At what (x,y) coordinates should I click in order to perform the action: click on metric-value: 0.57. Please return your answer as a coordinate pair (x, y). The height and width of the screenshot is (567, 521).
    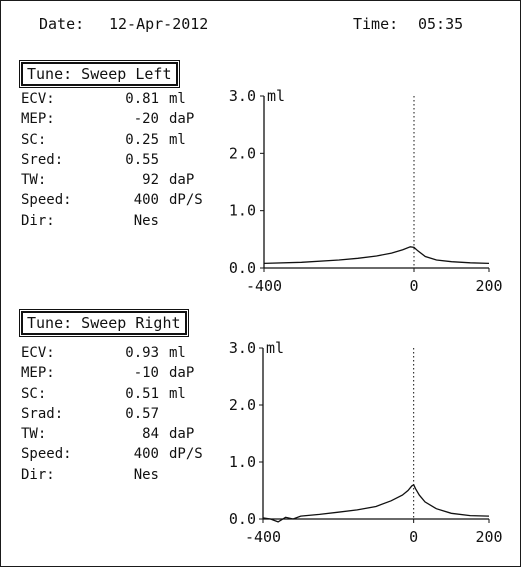
    Looking at the image, I should click on (142, 413).